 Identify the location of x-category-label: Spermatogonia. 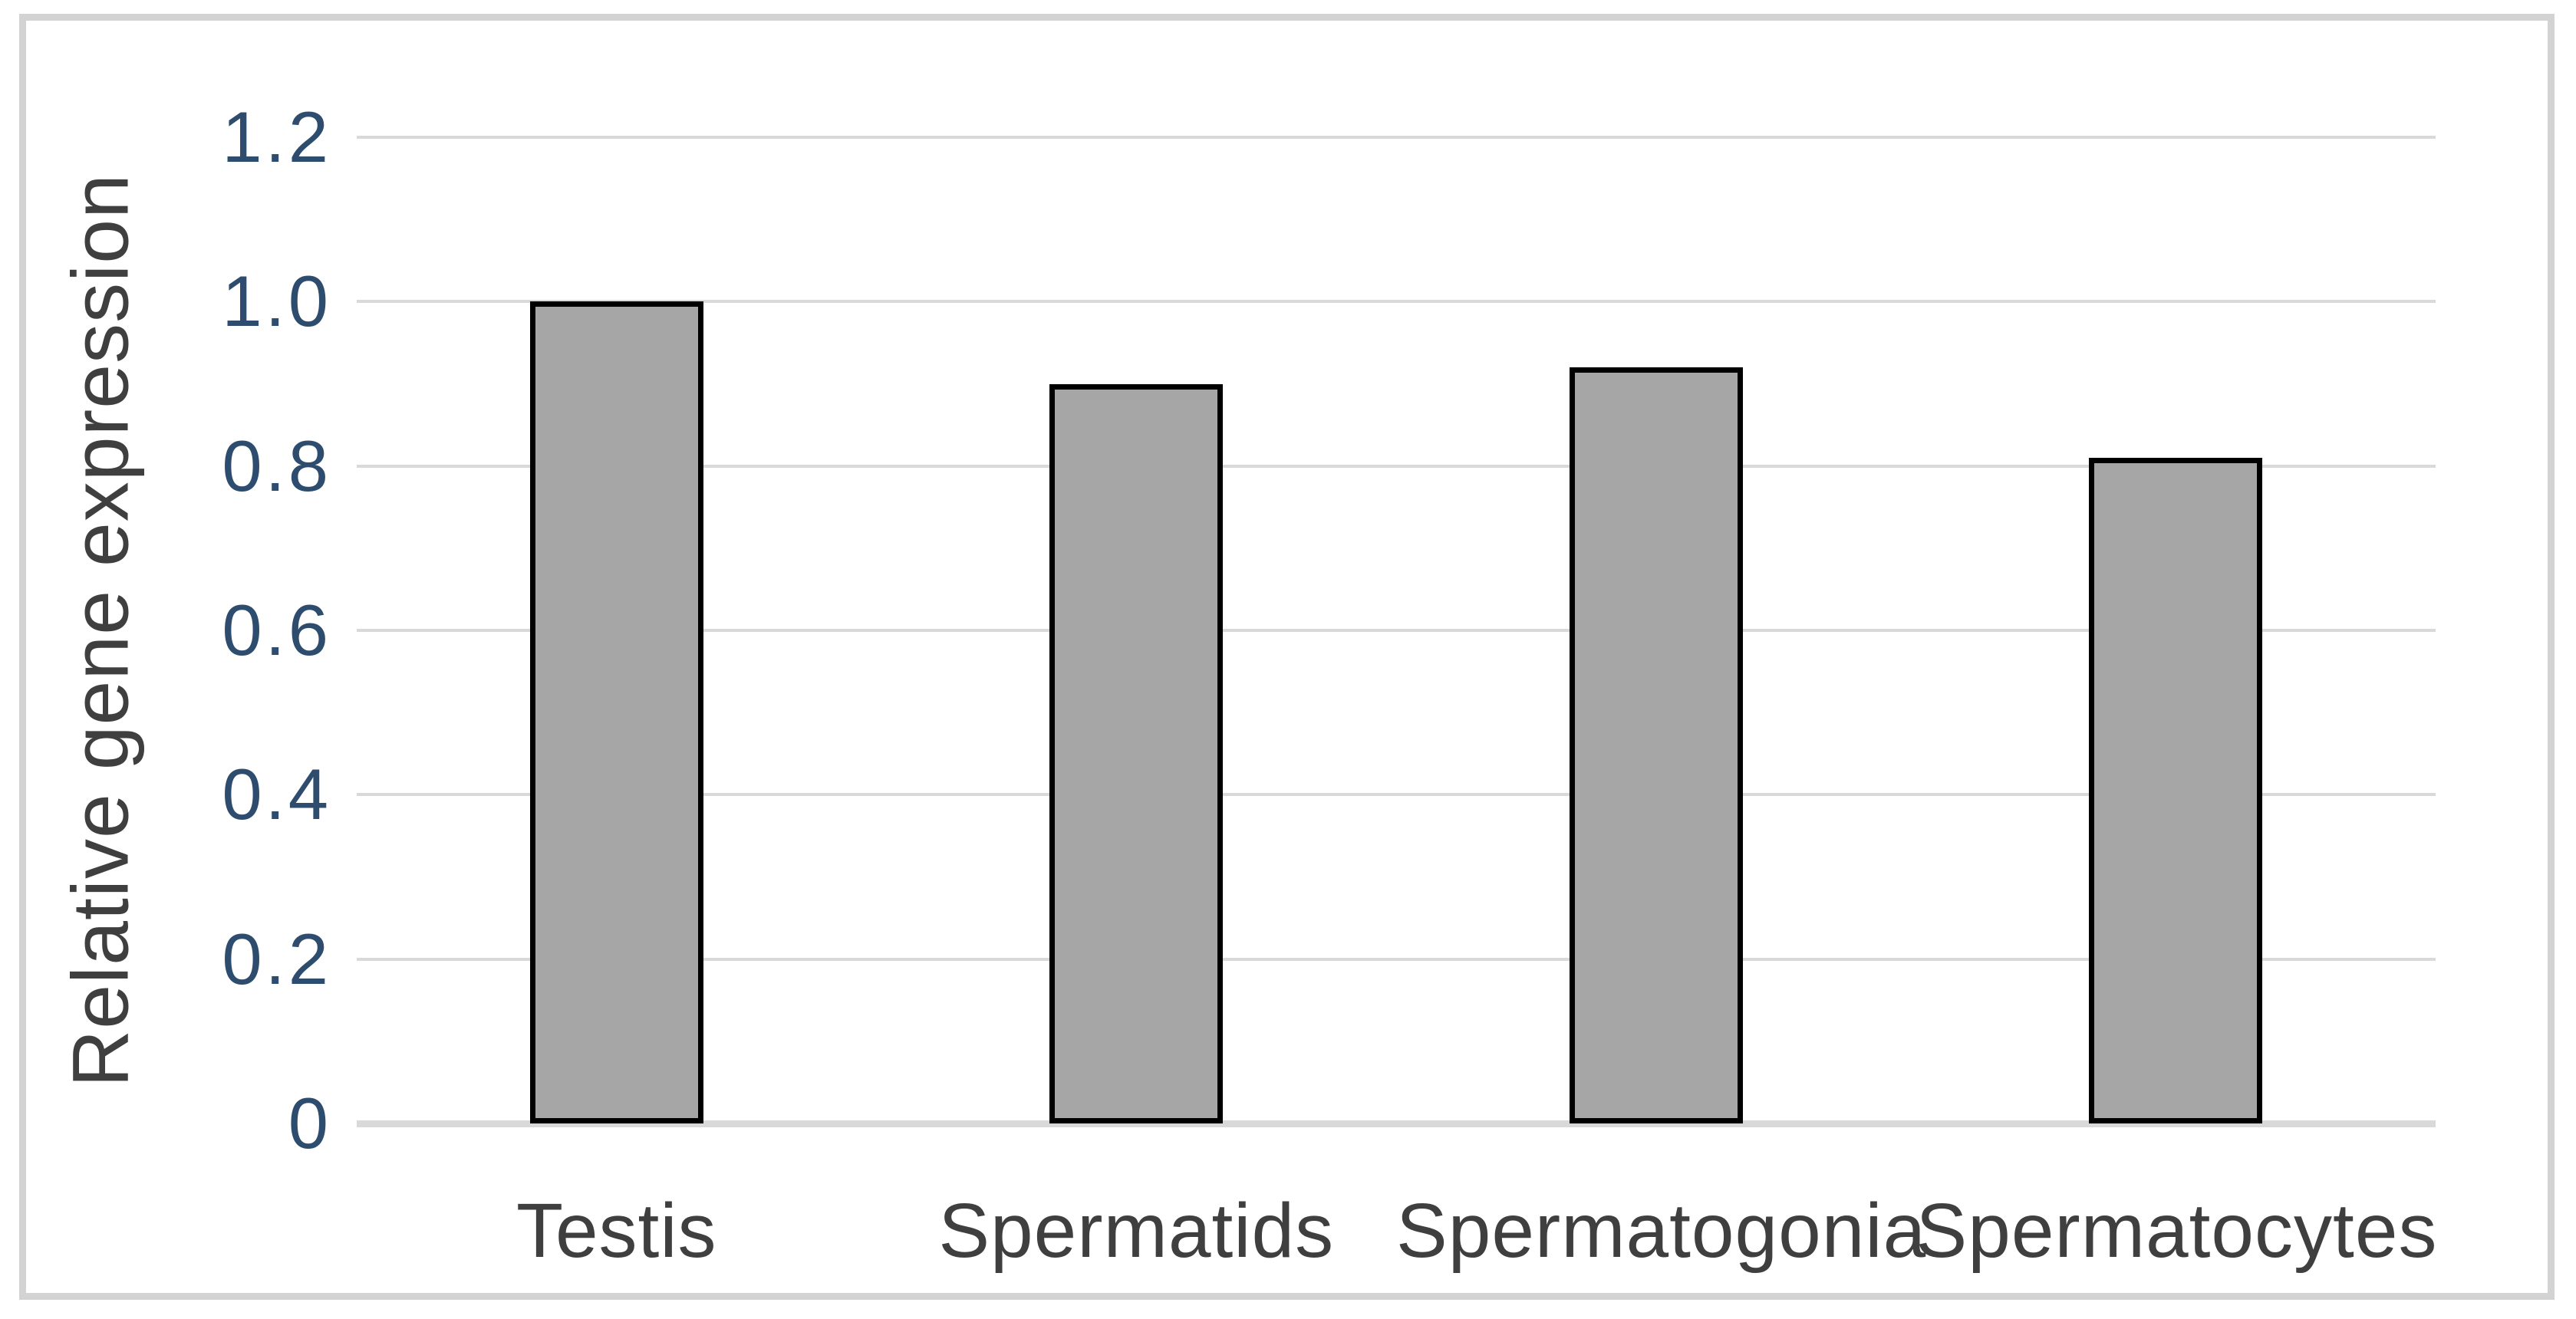
(1661, 1231).